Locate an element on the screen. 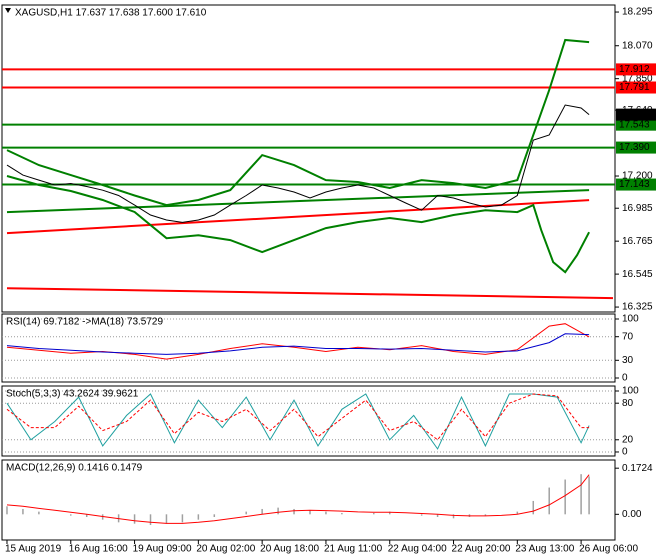 The width and height of the screenshot is (660, 560). y-tick-label: 16.985 is located at coordinates (637, 208).